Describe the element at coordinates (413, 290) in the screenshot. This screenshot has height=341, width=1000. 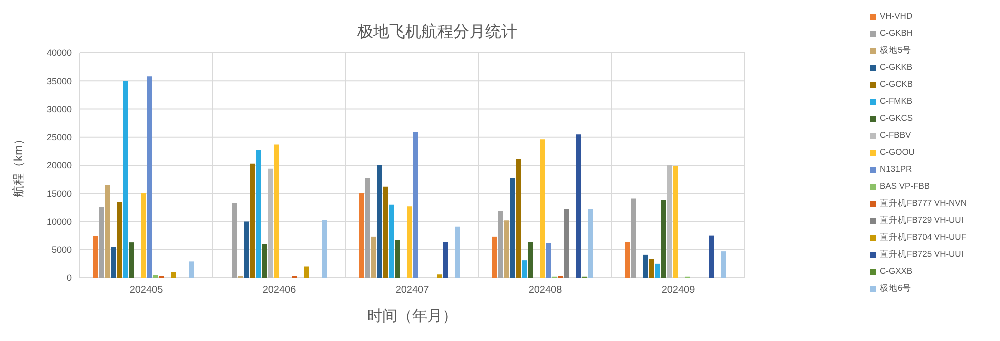
I see `x-tick-label: 202407` at that location.